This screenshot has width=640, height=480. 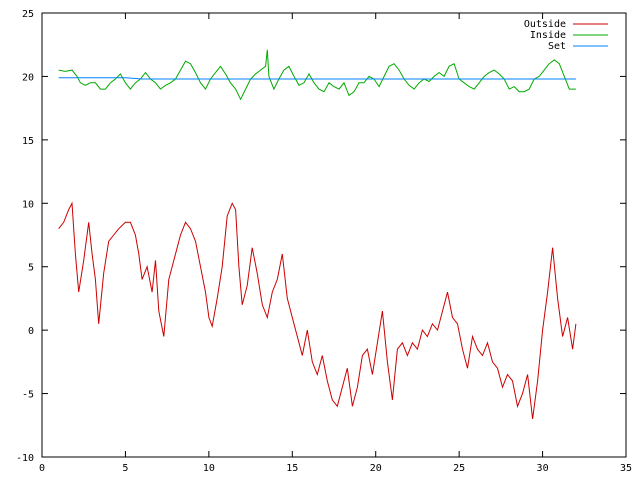 I want to click on x-tick-label: 0, so click(x=42, y=468).